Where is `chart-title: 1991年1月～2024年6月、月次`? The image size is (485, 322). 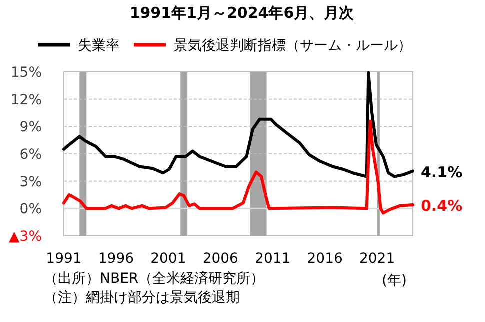
chart-title: 1991年1月～2024年6月、月次 is located at coordinates (243, 13).